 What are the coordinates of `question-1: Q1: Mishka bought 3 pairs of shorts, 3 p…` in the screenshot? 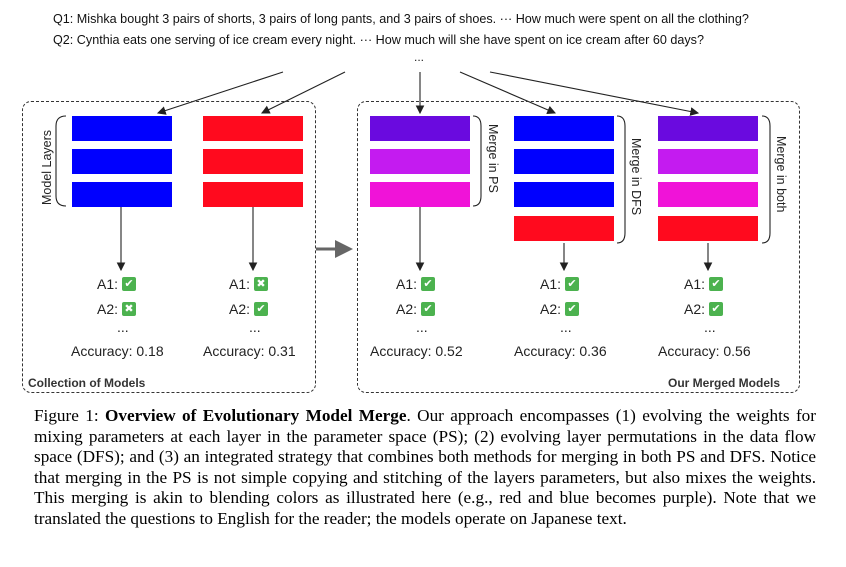 It's located at (401, 19).